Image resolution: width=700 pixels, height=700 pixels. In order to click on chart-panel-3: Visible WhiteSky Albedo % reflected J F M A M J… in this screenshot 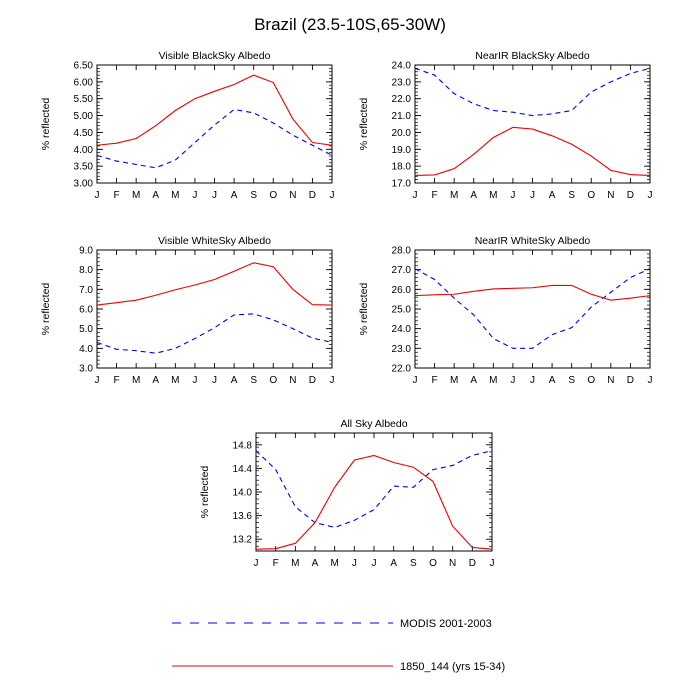, I will do `click(187, 310)`.